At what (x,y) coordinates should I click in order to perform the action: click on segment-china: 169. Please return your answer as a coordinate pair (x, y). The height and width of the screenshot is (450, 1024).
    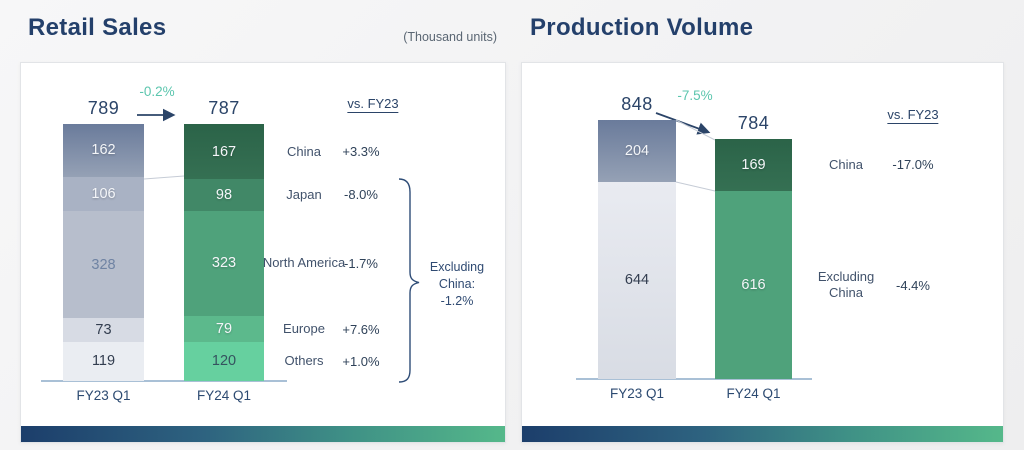
    Looking at the image, I should click on (753, 165).